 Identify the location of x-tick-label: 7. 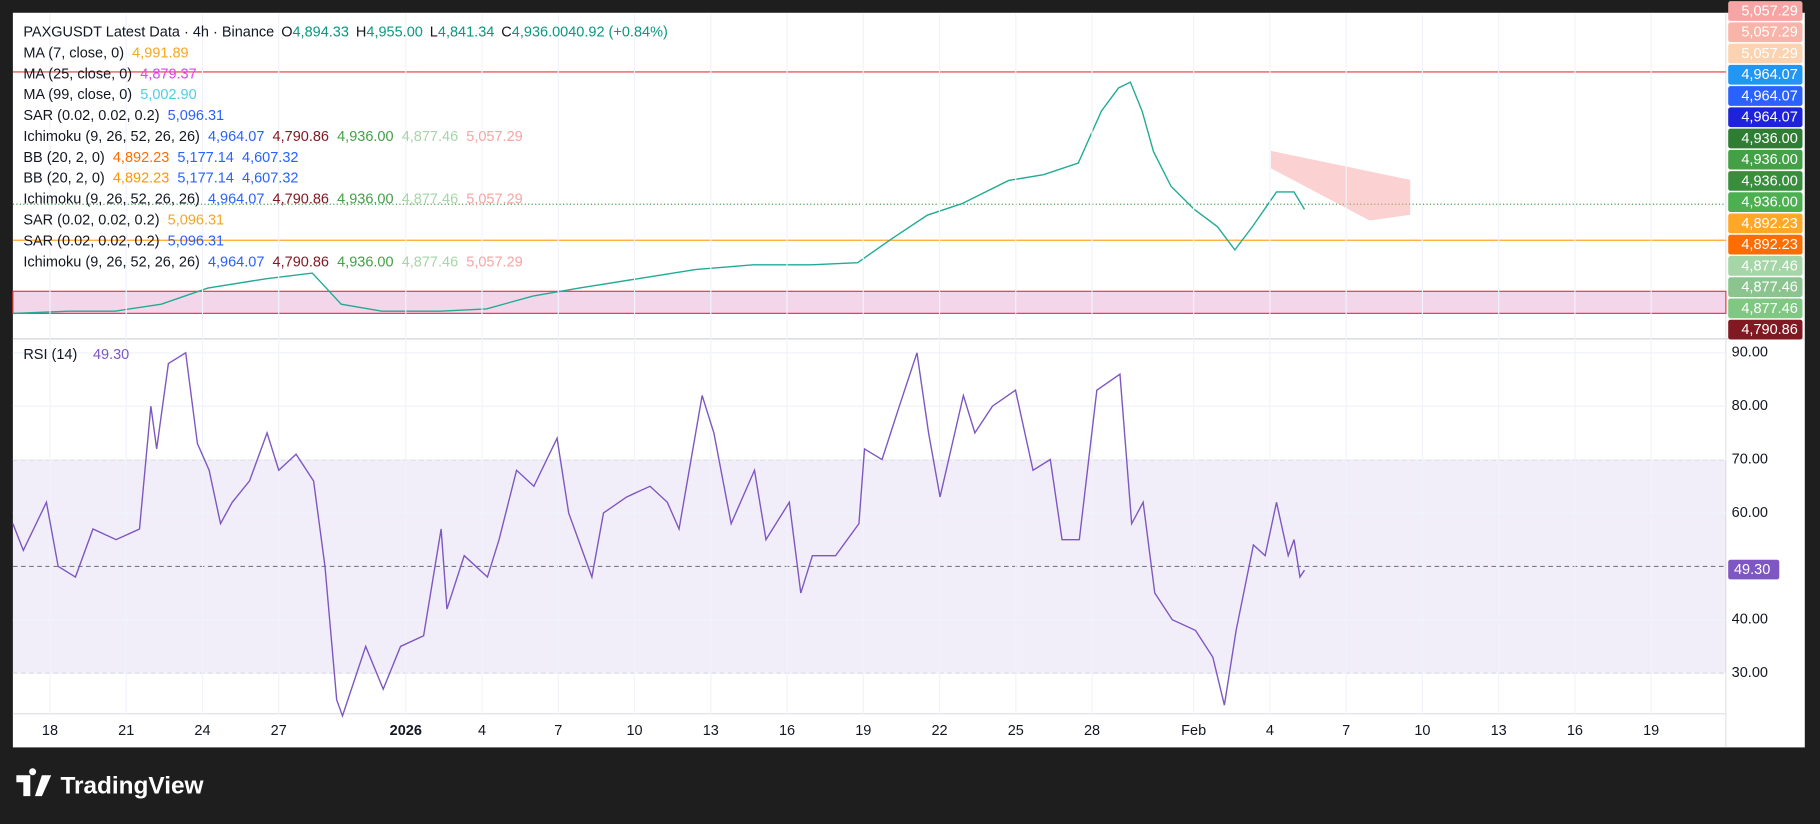
(1346, 731).